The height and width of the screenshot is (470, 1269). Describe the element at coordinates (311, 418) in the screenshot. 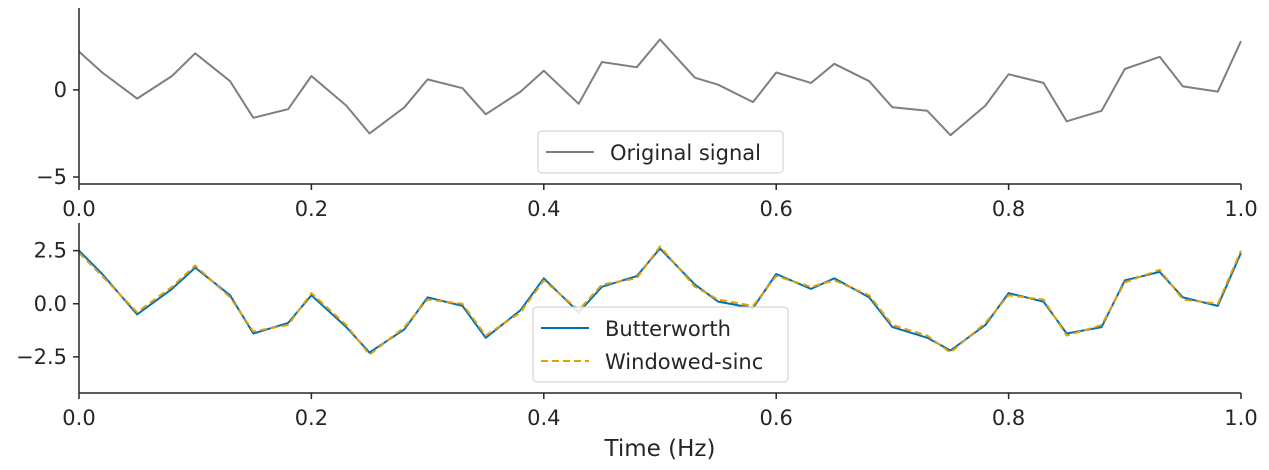

I see `bottom-x-tick-label-1: 0.2` at that location.